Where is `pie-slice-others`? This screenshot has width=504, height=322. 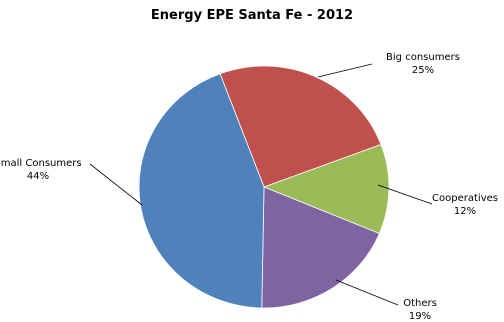 pie-slice-others is located at coordinates (320, 247).